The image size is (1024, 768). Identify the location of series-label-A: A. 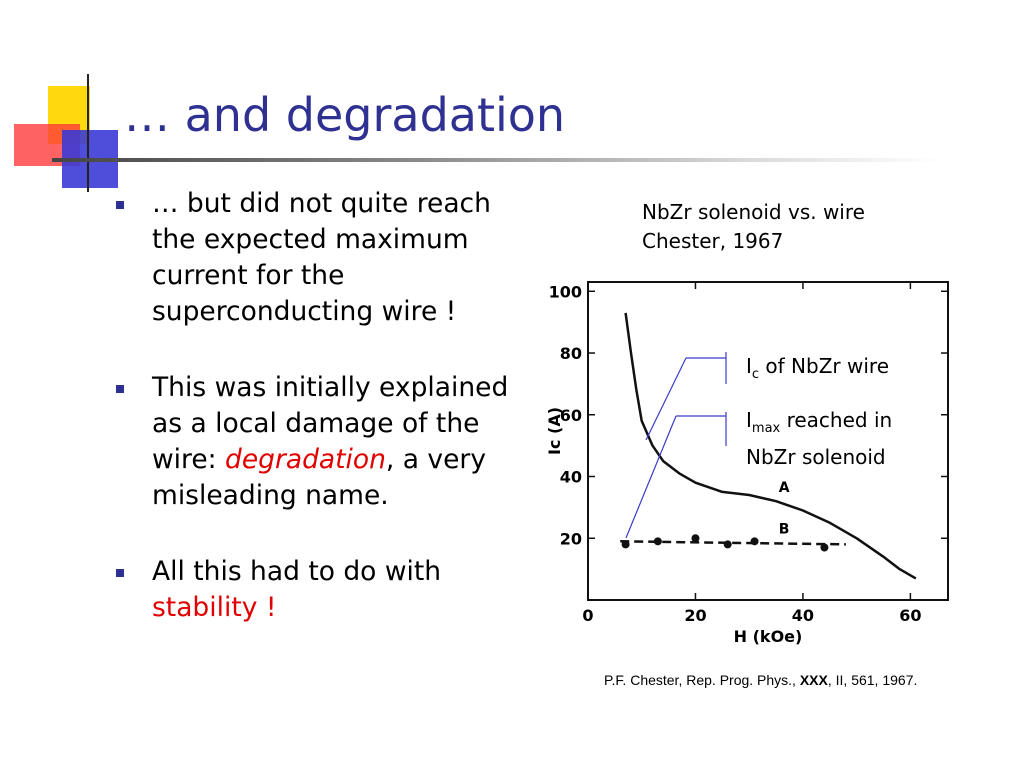
(784, 488).